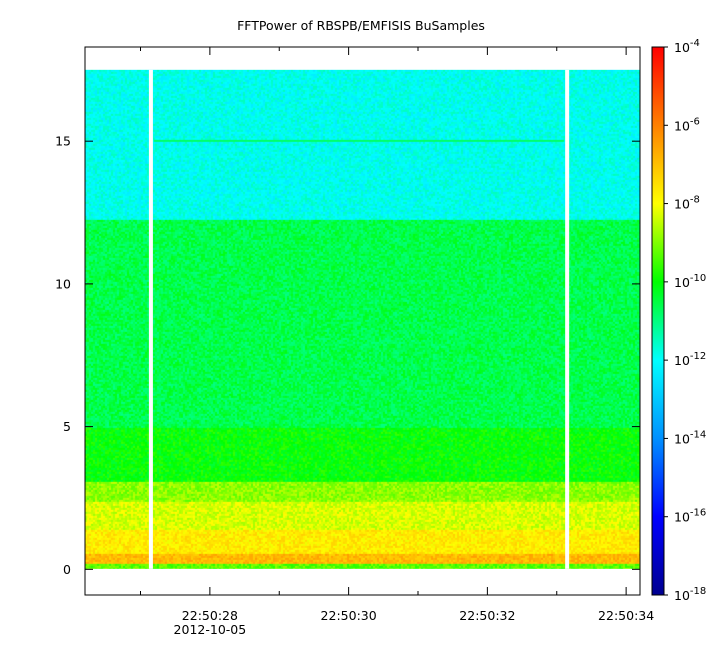 Image resolution: width=724 pixels, height=660 pixels. I want to click on x-tick-label: 22:50:32, so click(487, 615).